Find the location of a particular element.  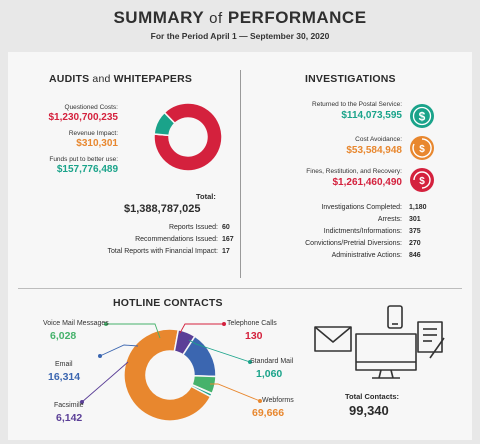

revenue-impact-label: Revenue Impact: is located at coordinates (93, 133).